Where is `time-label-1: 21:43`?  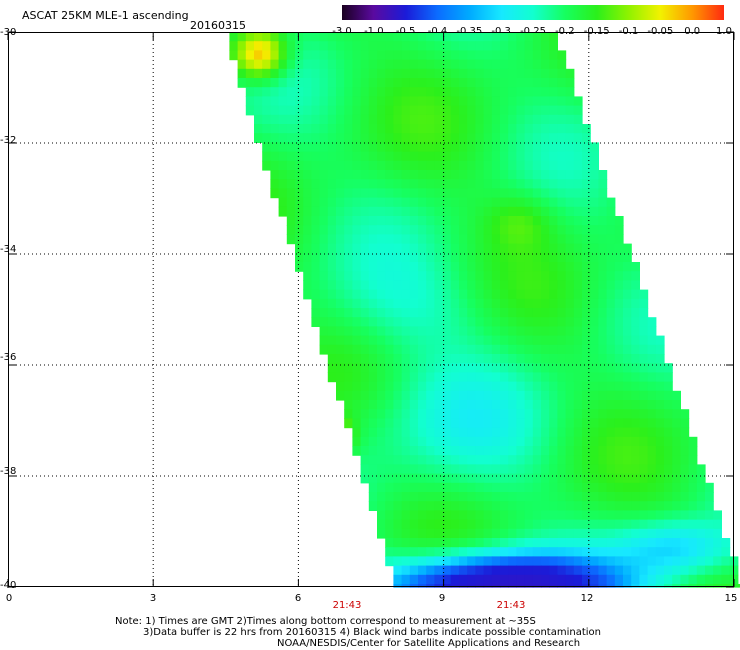
time-label-1: 21:43 is located at coordinates (347, 605).